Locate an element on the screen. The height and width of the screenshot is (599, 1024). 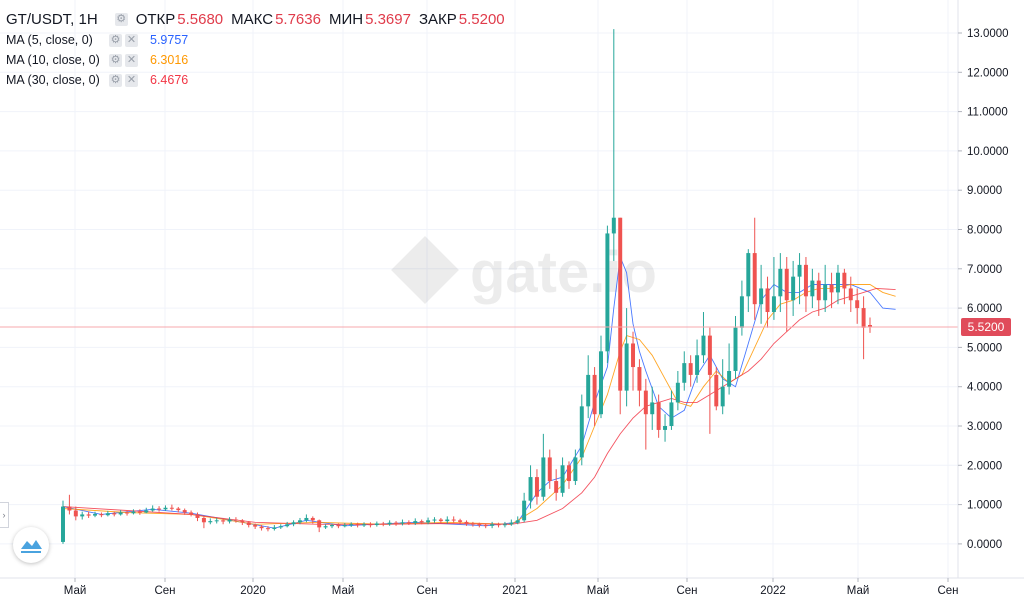
low-value: 5.3697 is located at coordinates (388, 19).